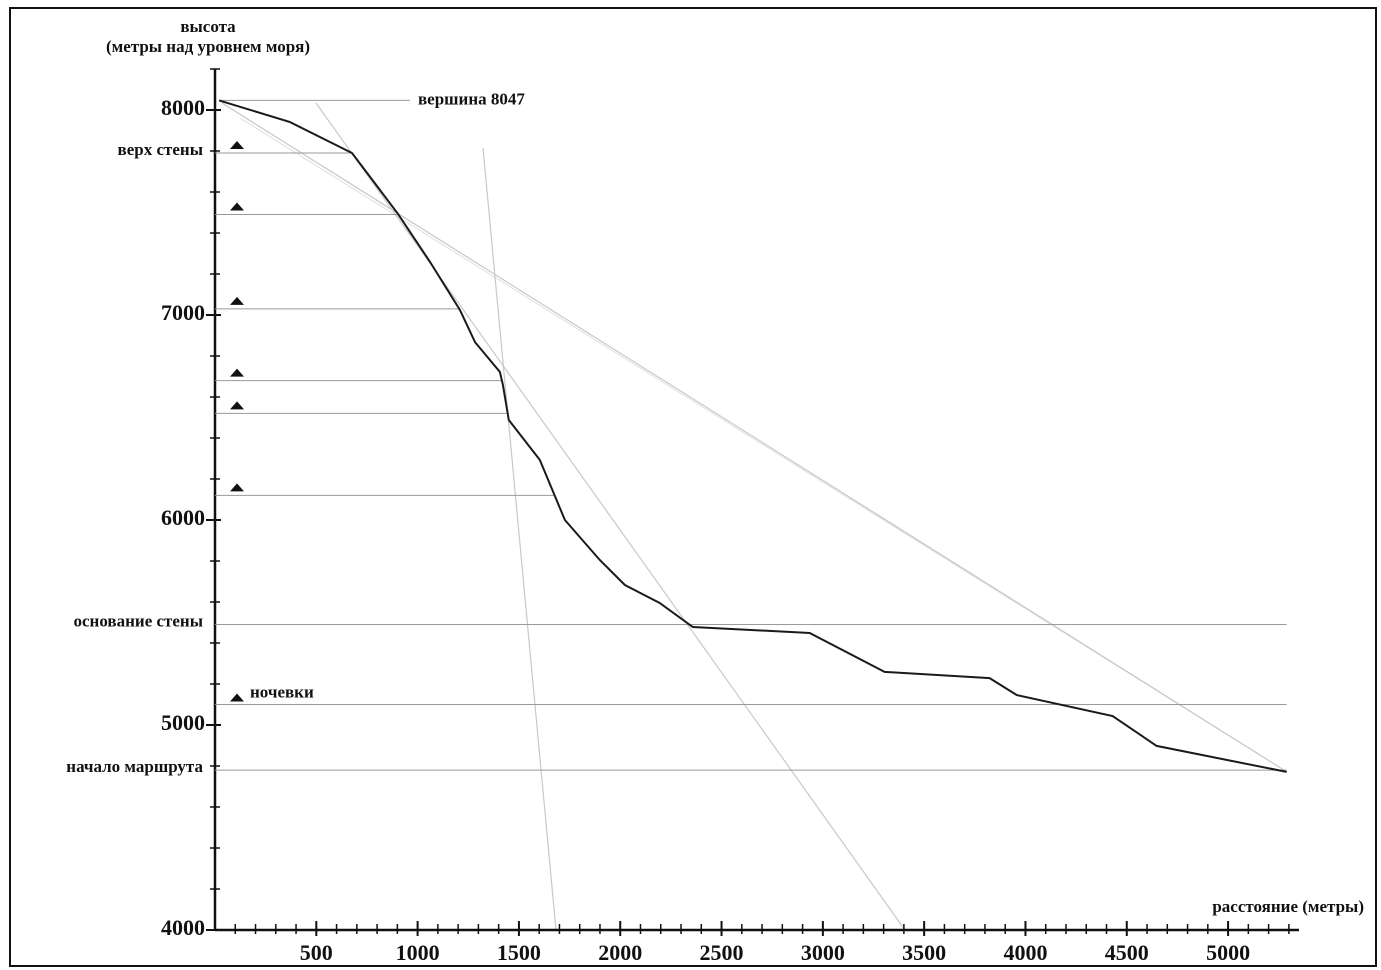 This screenshot has height=970, width=1381. Describe the element at coordinates (183, 517) in the screenshot. I see `y-tick-label: 6000` at that location.